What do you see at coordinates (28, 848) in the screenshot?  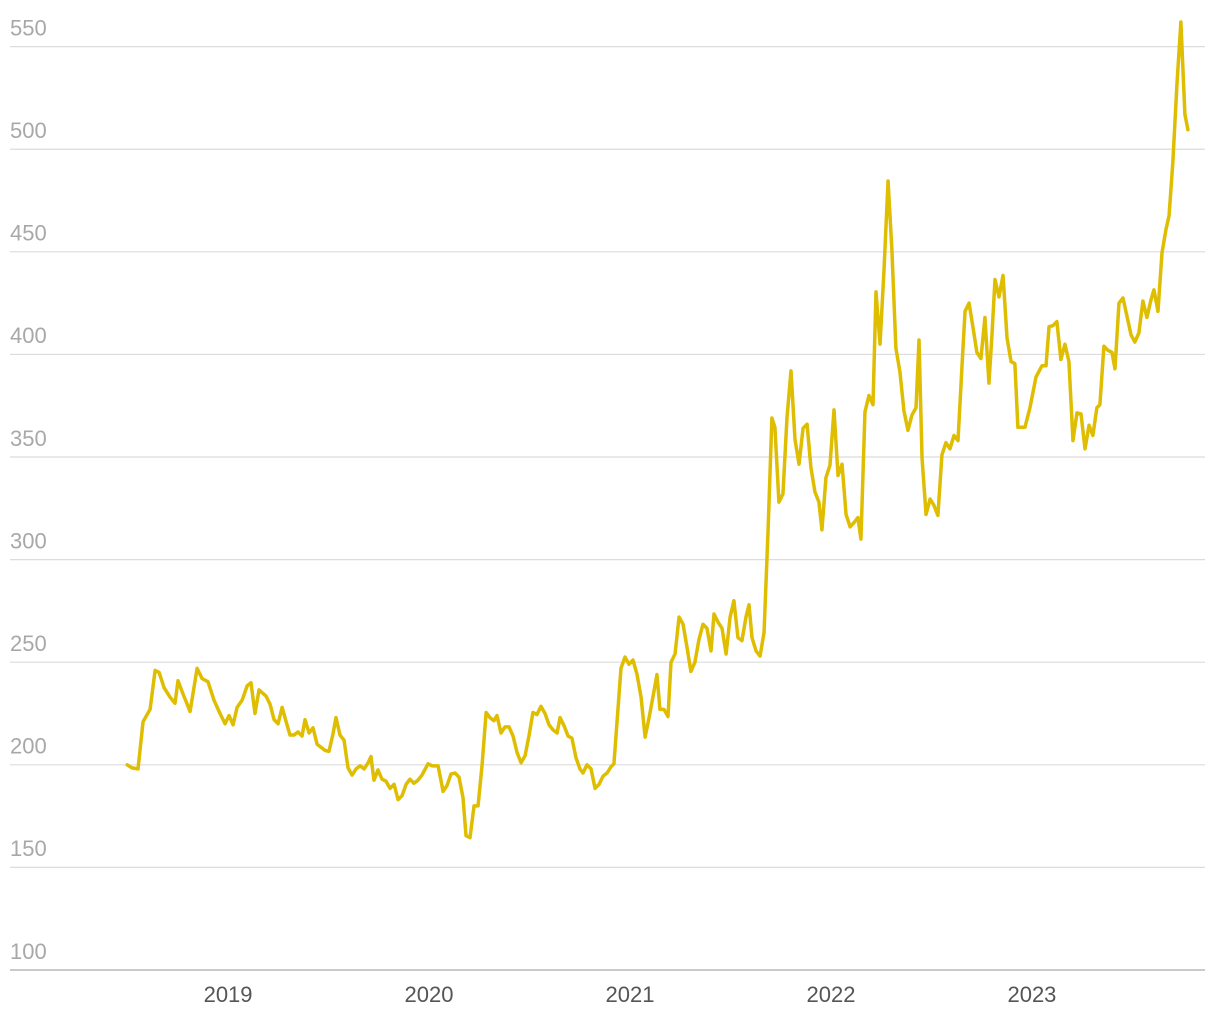 I see `y-tick-label: 150` at bounding box center [28, 848].